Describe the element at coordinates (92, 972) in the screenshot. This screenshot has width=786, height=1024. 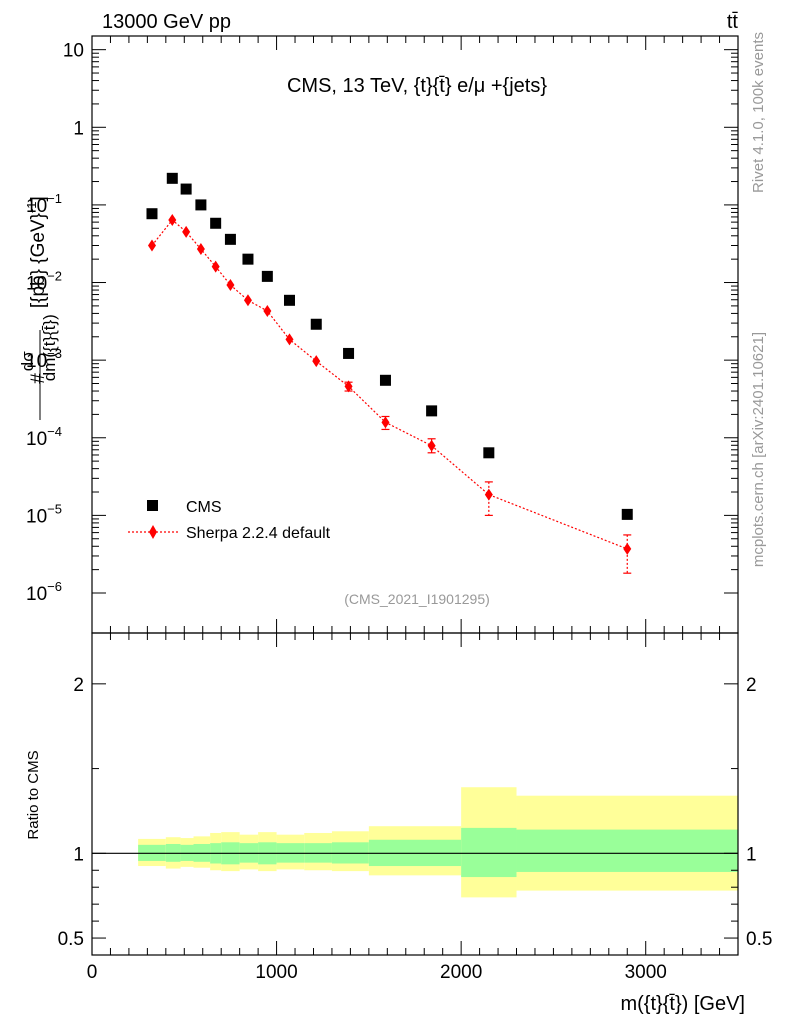
I see `x-tick-label: 0` at that location.